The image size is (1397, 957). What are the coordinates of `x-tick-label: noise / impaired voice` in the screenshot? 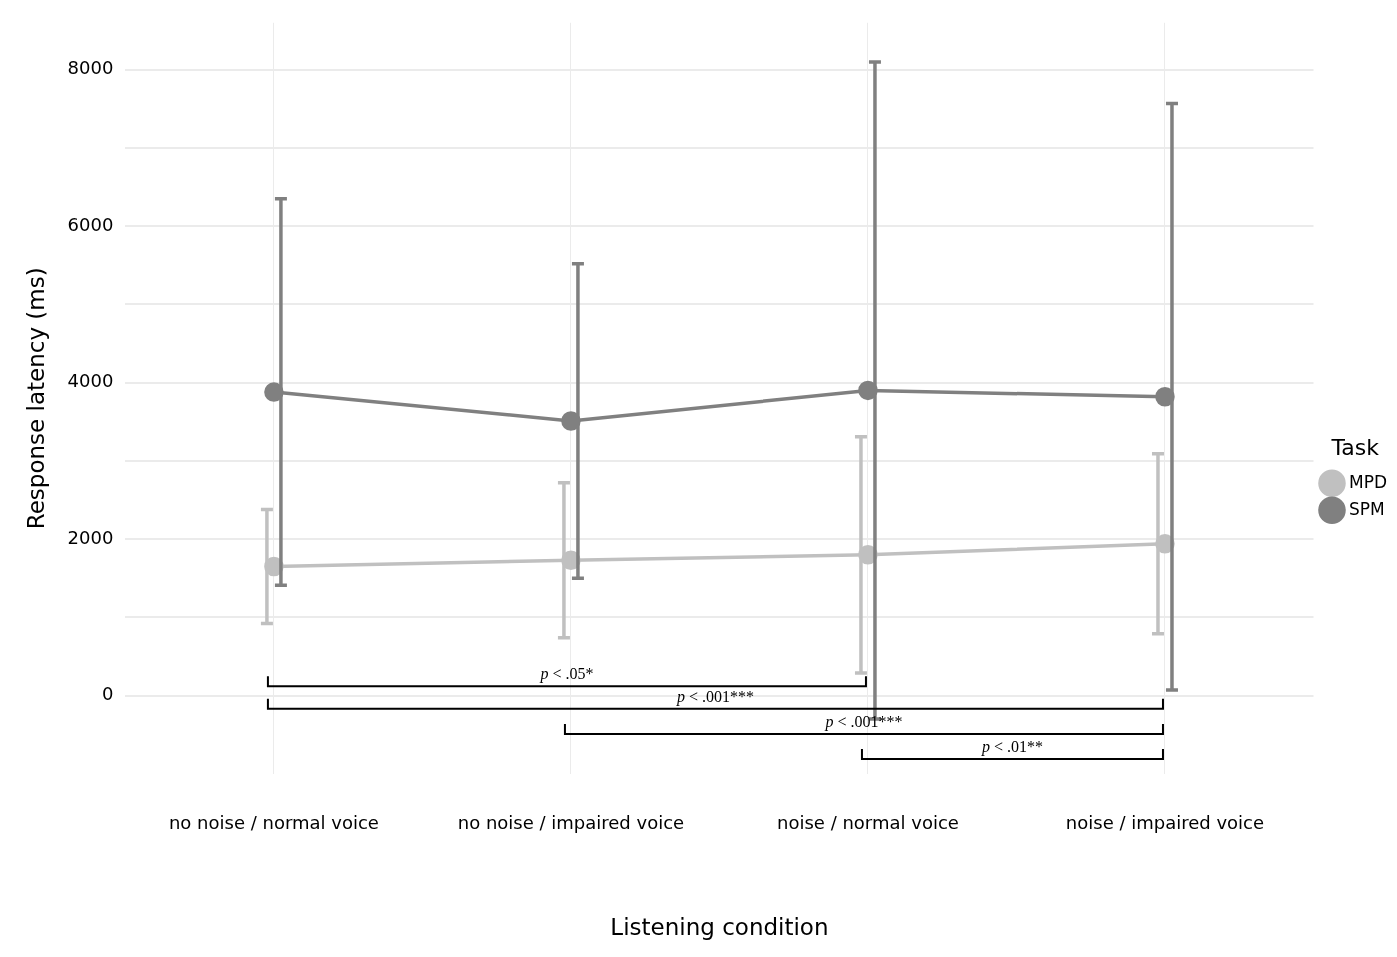 It's located at (1165, 823).